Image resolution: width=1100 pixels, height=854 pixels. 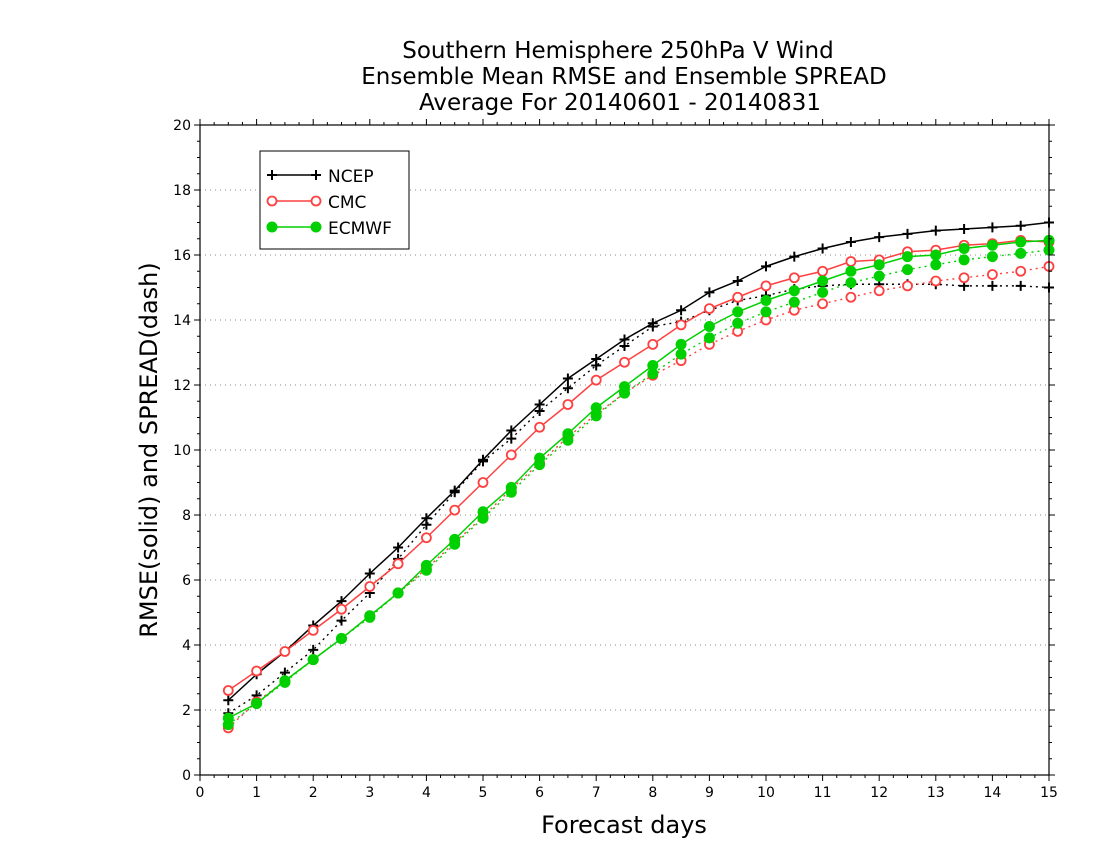 I want to click on legend-marker-right-ecmwf, so click(x=316, y=227).